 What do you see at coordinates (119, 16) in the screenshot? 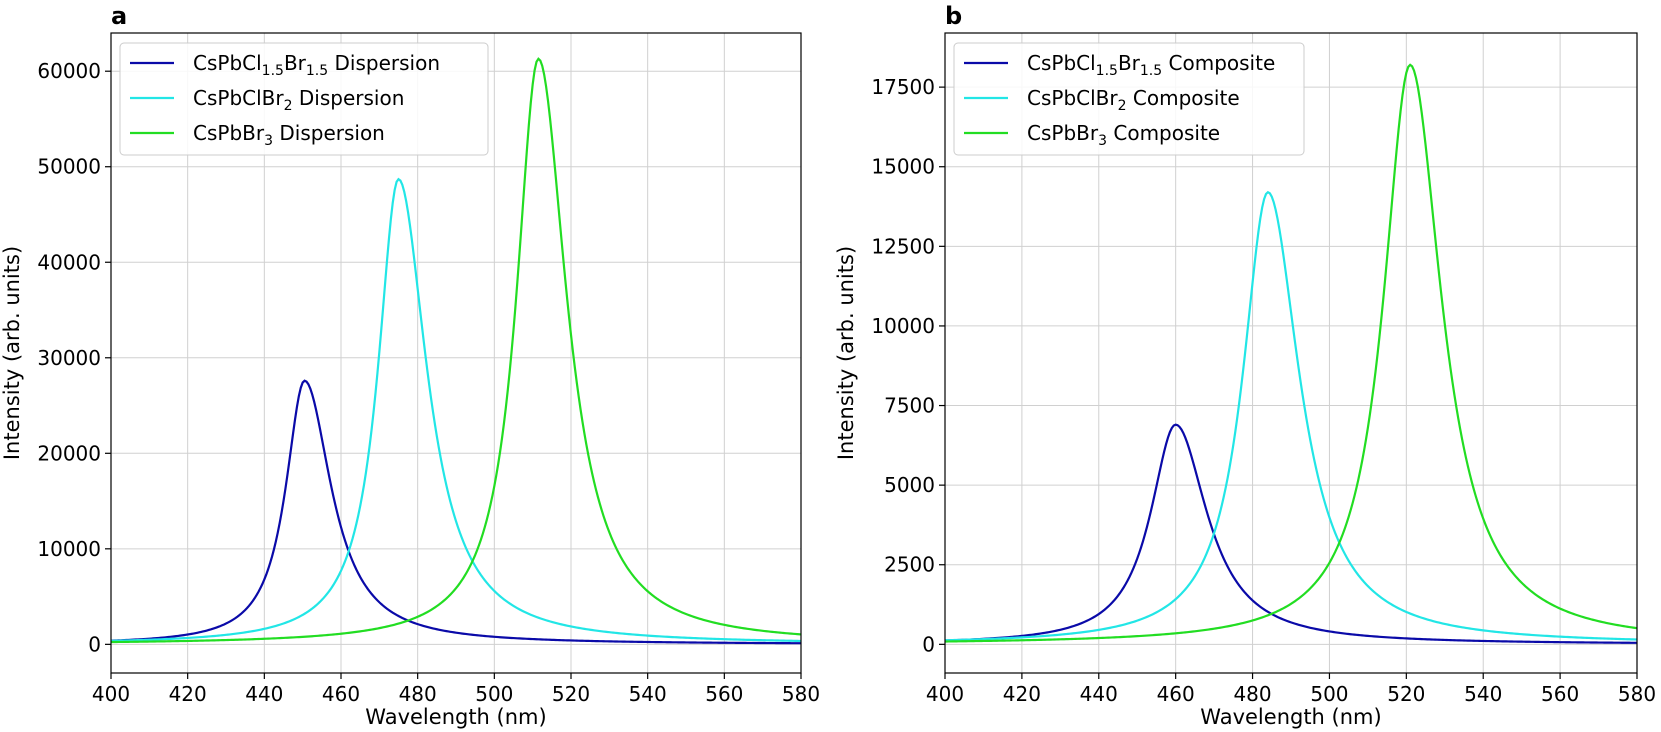
I see `panel-label: a` at bounding box center [119, 16].